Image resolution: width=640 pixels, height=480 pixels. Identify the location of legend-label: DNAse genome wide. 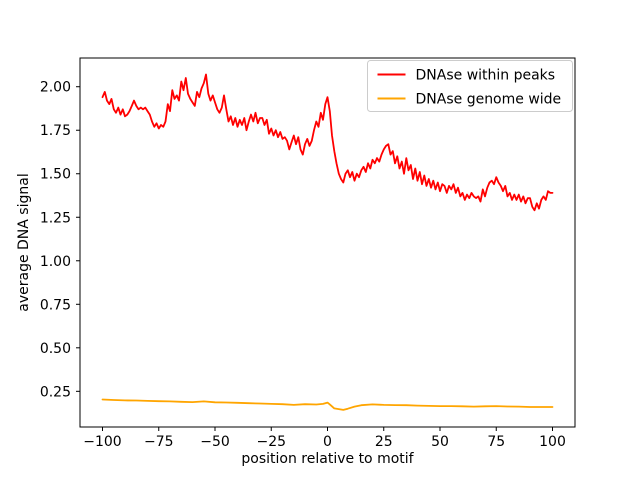
(489, 100).